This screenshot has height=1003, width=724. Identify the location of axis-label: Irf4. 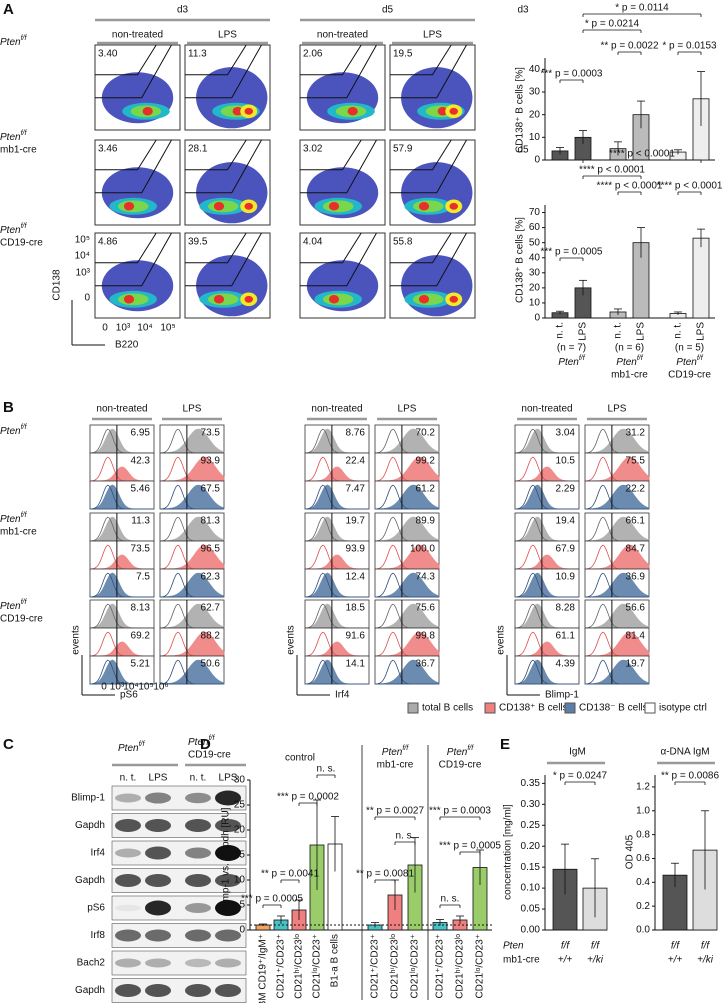
(342, 695).